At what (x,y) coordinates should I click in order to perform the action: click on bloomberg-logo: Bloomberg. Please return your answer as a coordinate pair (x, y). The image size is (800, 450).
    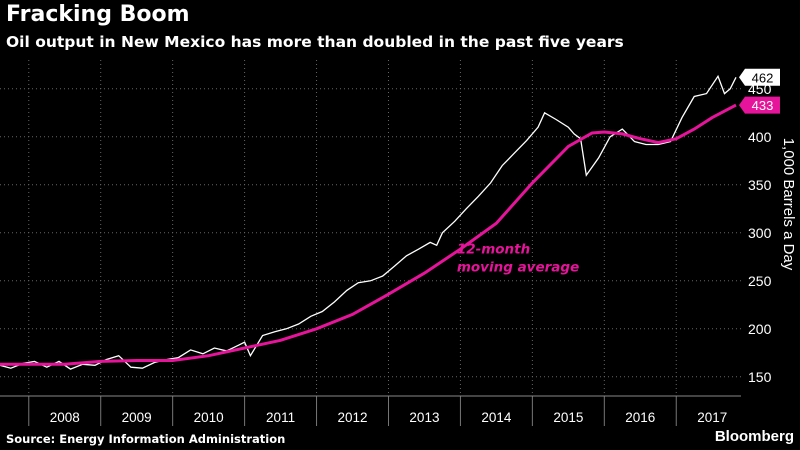
    Looking at the image, I should click on (754, 436).